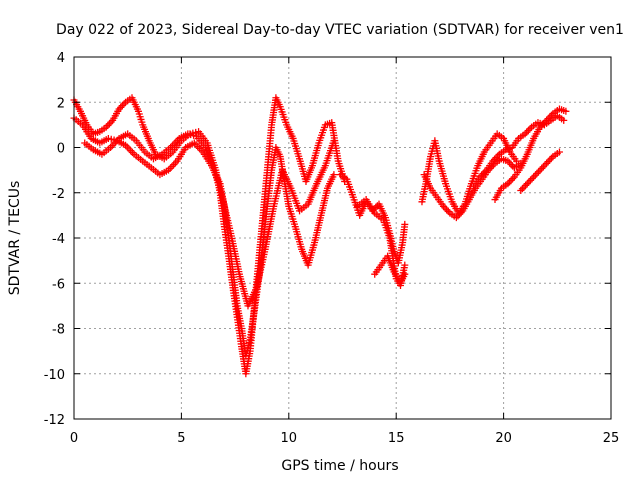  What do you see at coordinates (472, 188) in the screenshot?
I see `series-track-h` at bounding box center [472, 188].